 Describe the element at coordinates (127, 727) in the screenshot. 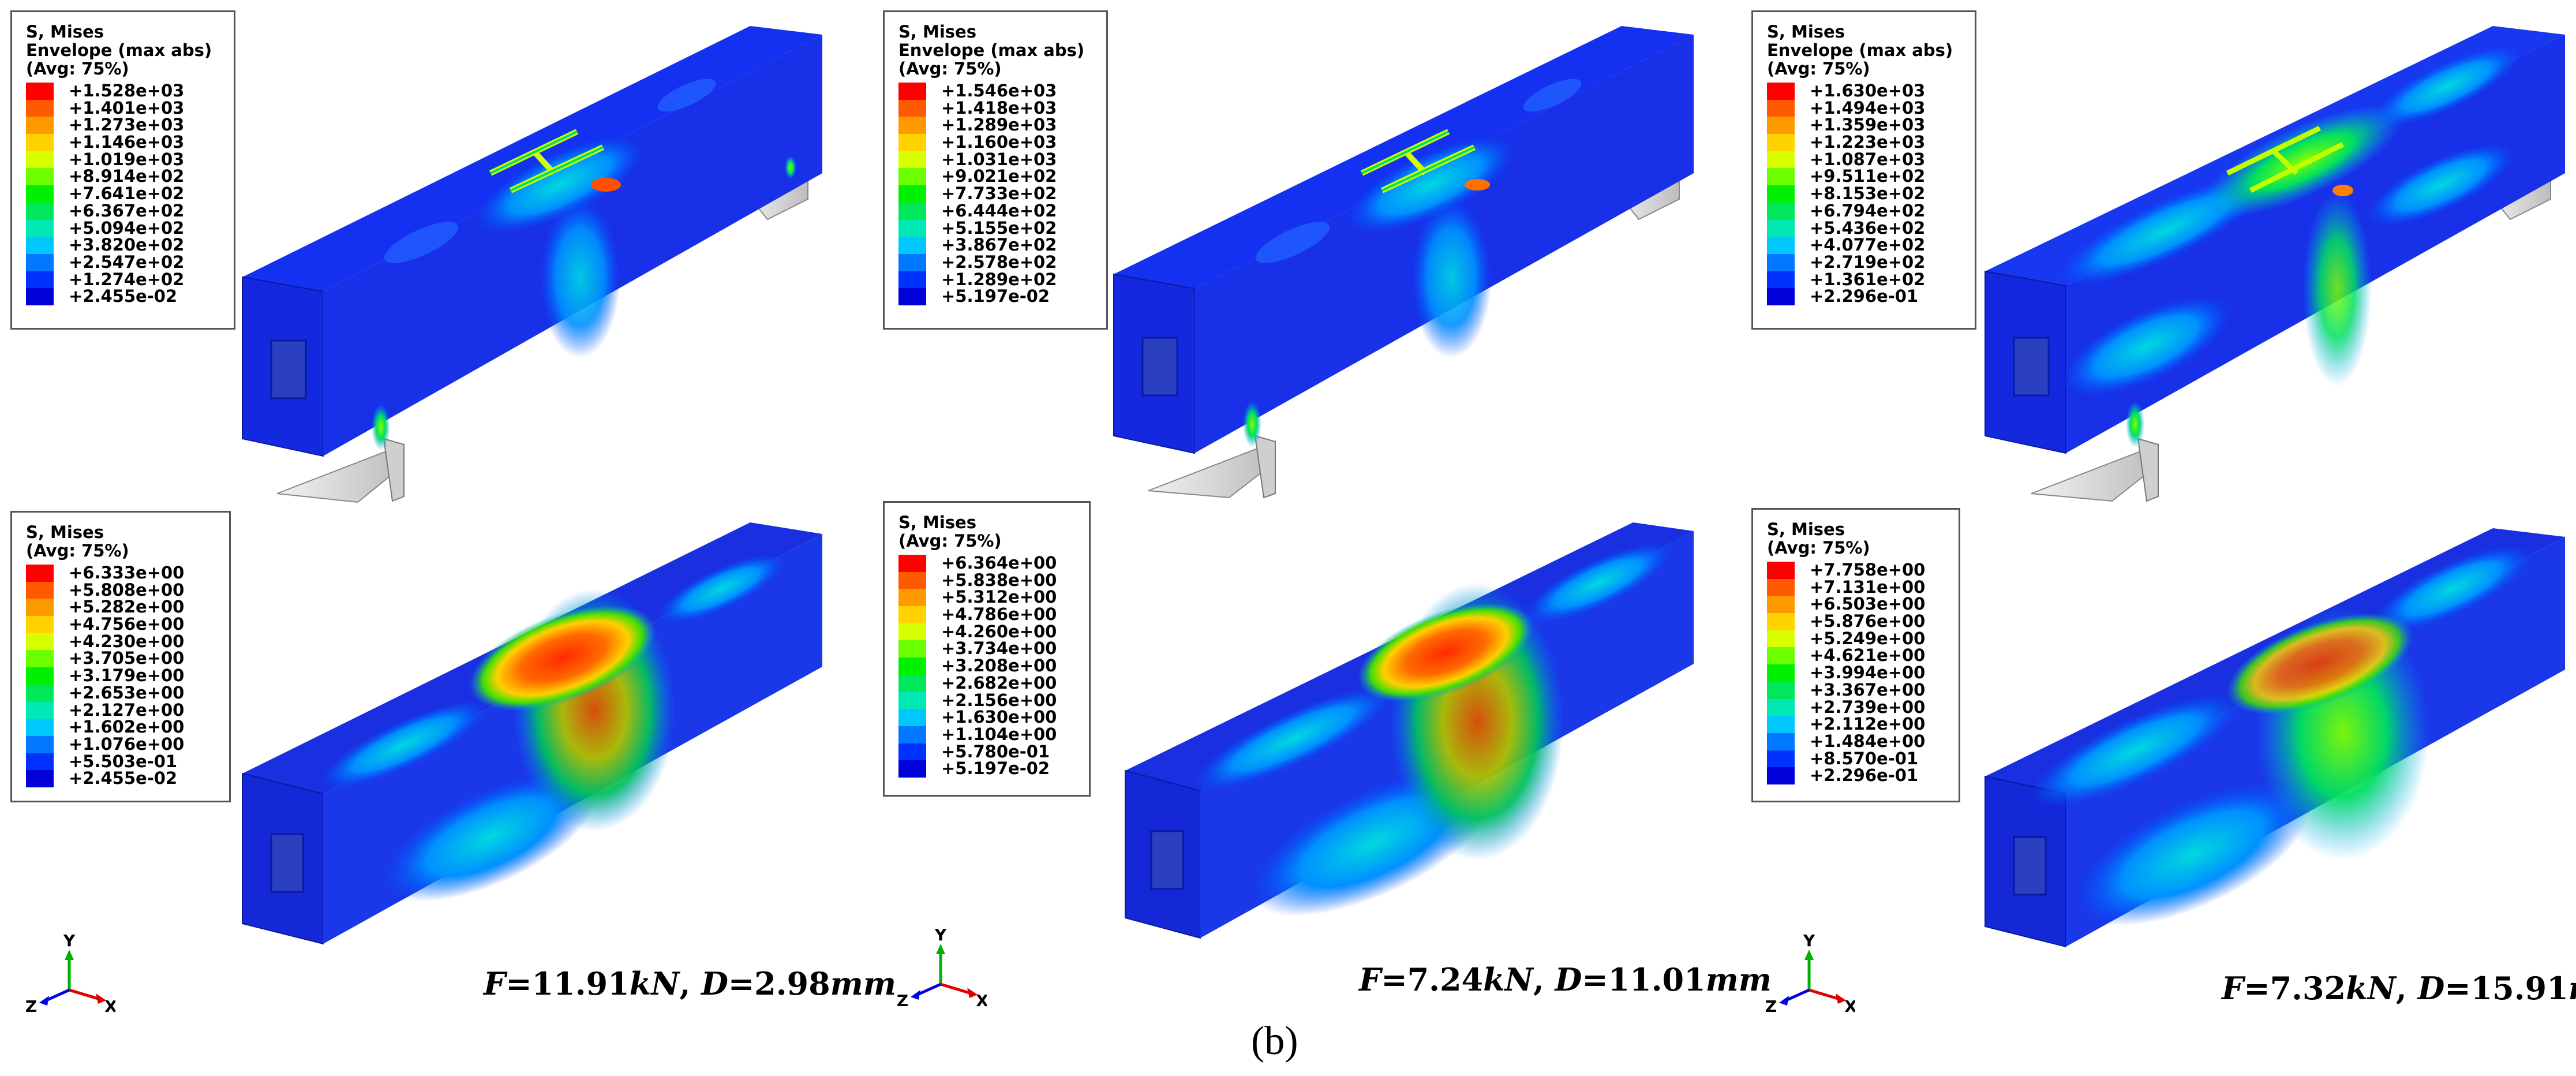

I see `legend-value: +1.602e+00` at that location.